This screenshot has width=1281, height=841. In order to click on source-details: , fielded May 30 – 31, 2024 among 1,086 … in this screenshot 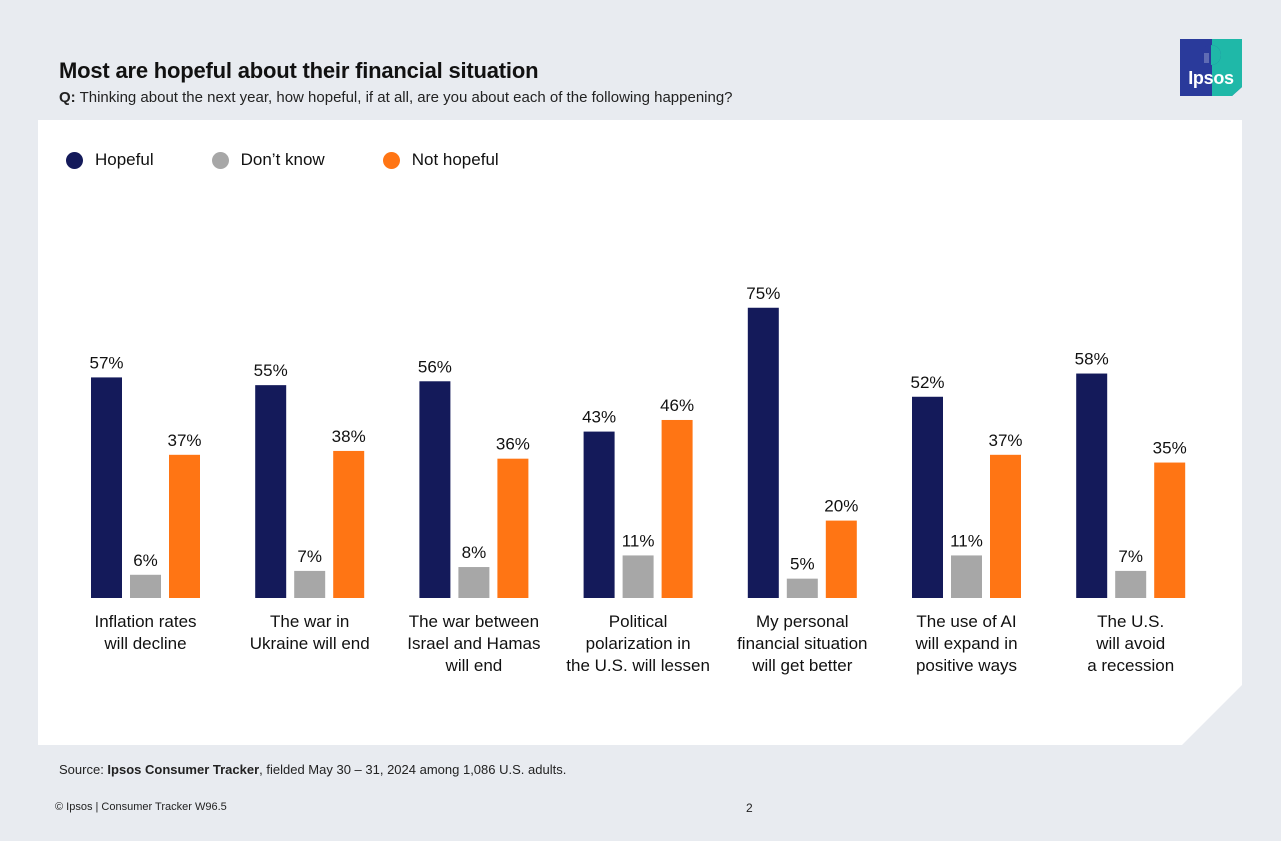, I will do `click(413, 769)`.